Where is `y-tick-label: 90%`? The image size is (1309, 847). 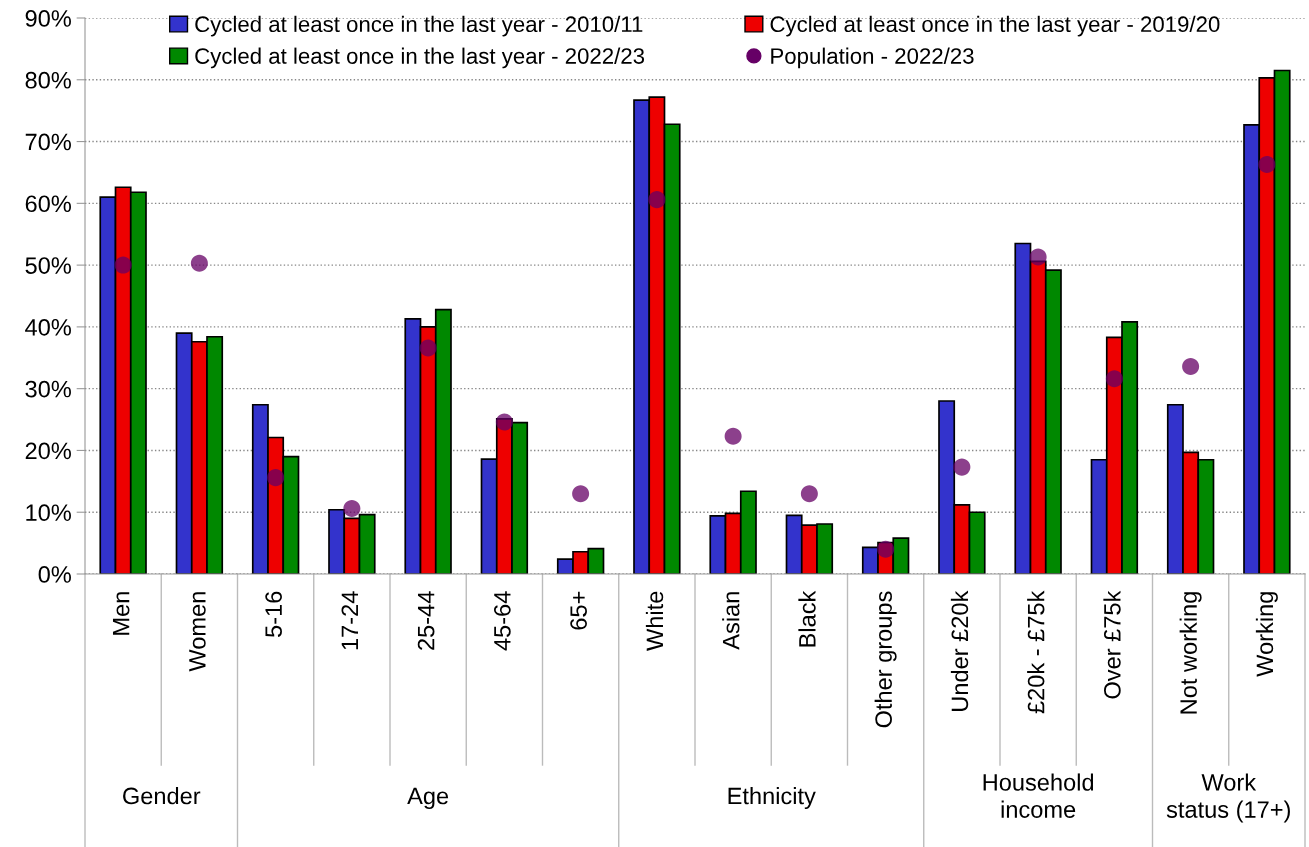
y-tick-label: 90% is located at coordinates (48, 18).